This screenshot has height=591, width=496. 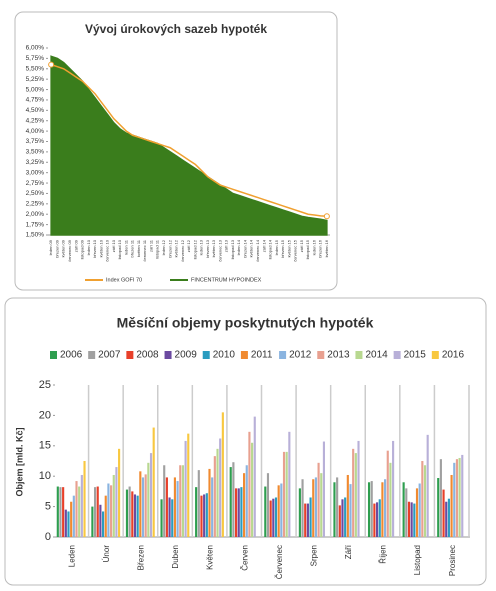 What do you see at coordinates (35, 152) in the screenshot?
I see `y-tick-label: 3,50%` at bounding box center [35, 152].